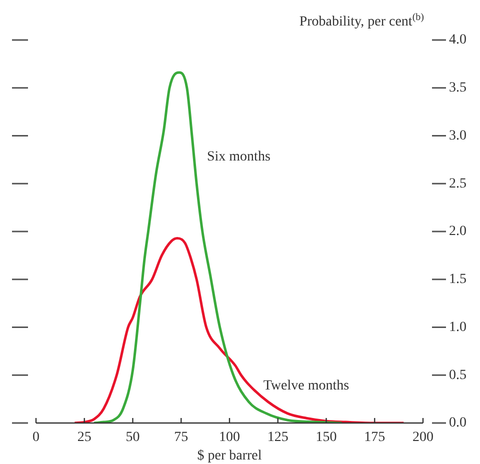  I want to click on y-tick-label: 4.0, so click(457, 40).